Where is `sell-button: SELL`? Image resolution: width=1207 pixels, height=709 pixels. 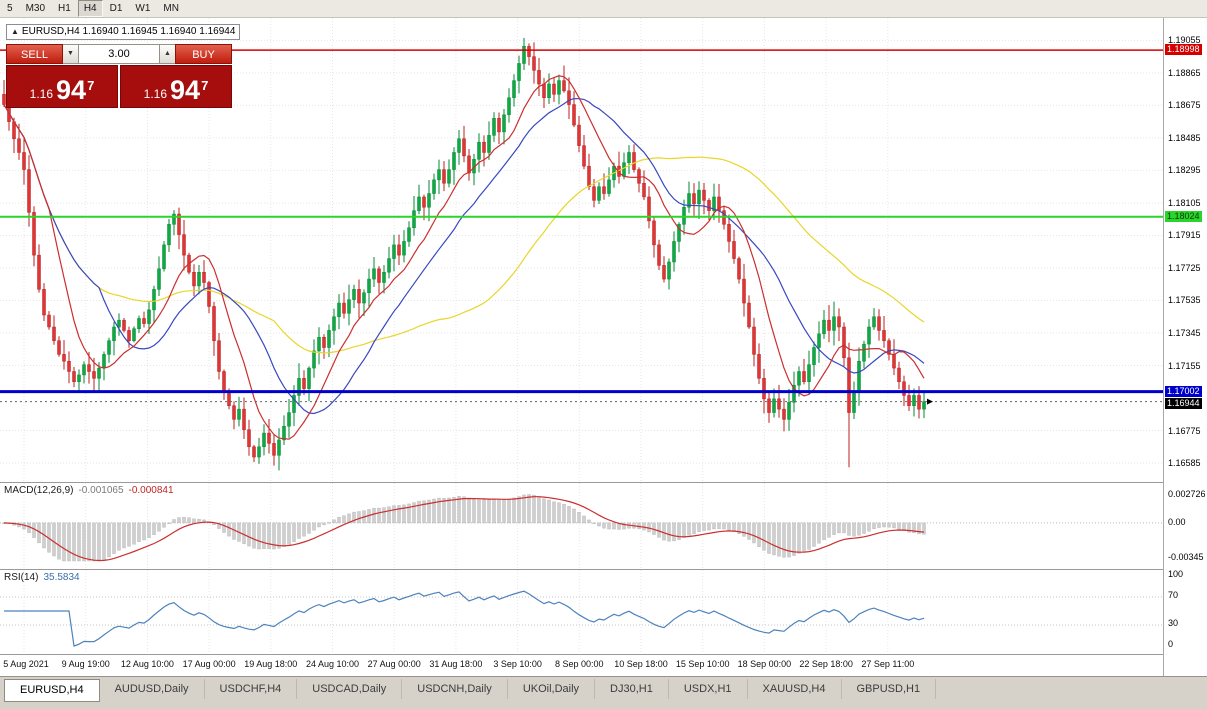
sell-button: SELL is located at coordinates (34, 54).